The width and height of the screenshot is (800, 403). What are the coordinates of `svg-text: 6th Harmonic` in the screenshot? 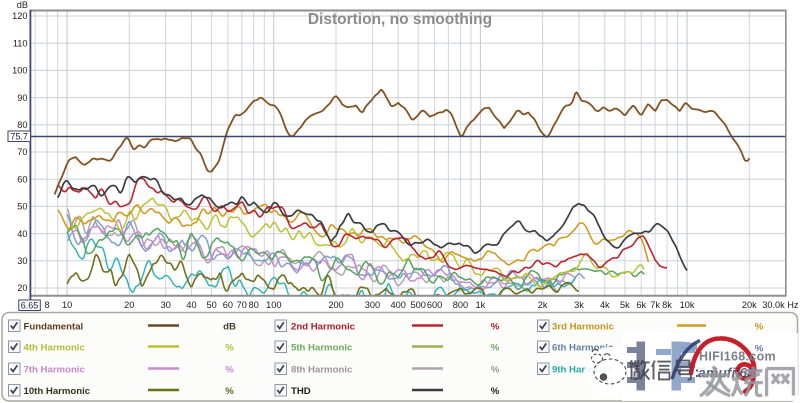 It's located at (583, 347).